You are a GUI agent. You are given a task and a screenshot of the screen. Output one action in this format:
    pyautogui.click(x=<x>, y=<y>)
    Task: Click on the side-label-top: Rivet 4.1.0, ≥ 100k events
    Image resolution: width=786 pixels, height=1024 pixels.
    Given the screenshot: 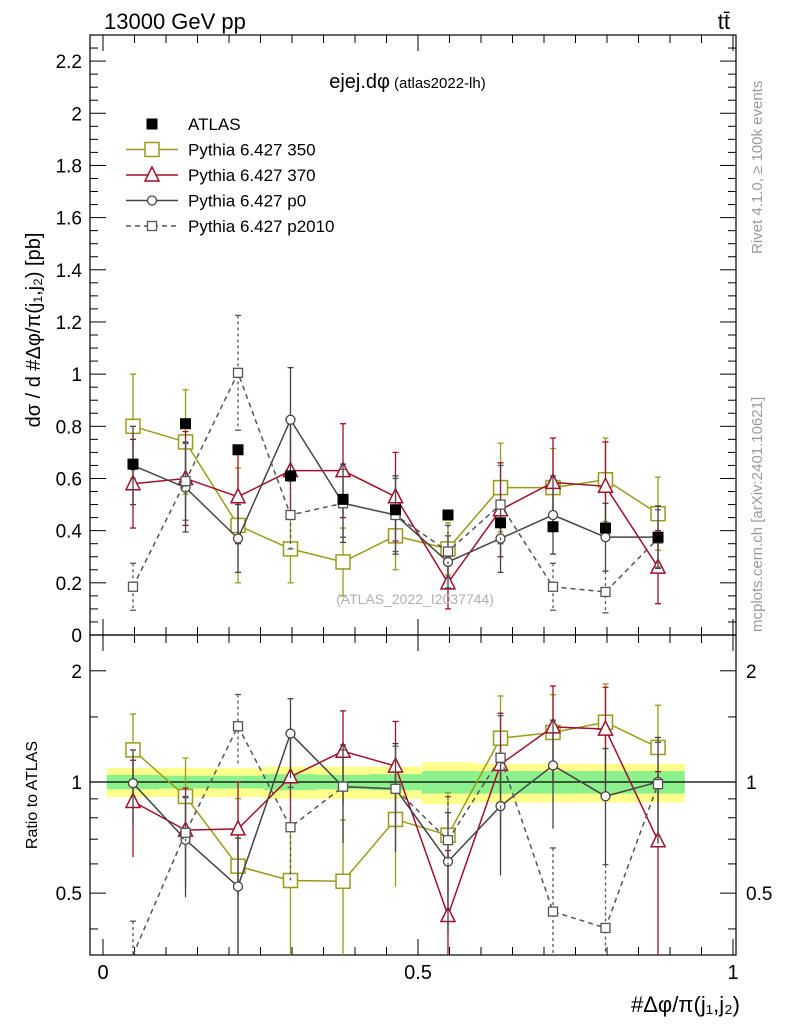 What is the action you would take?
    pyautogui.click(x=757, y=167)
    